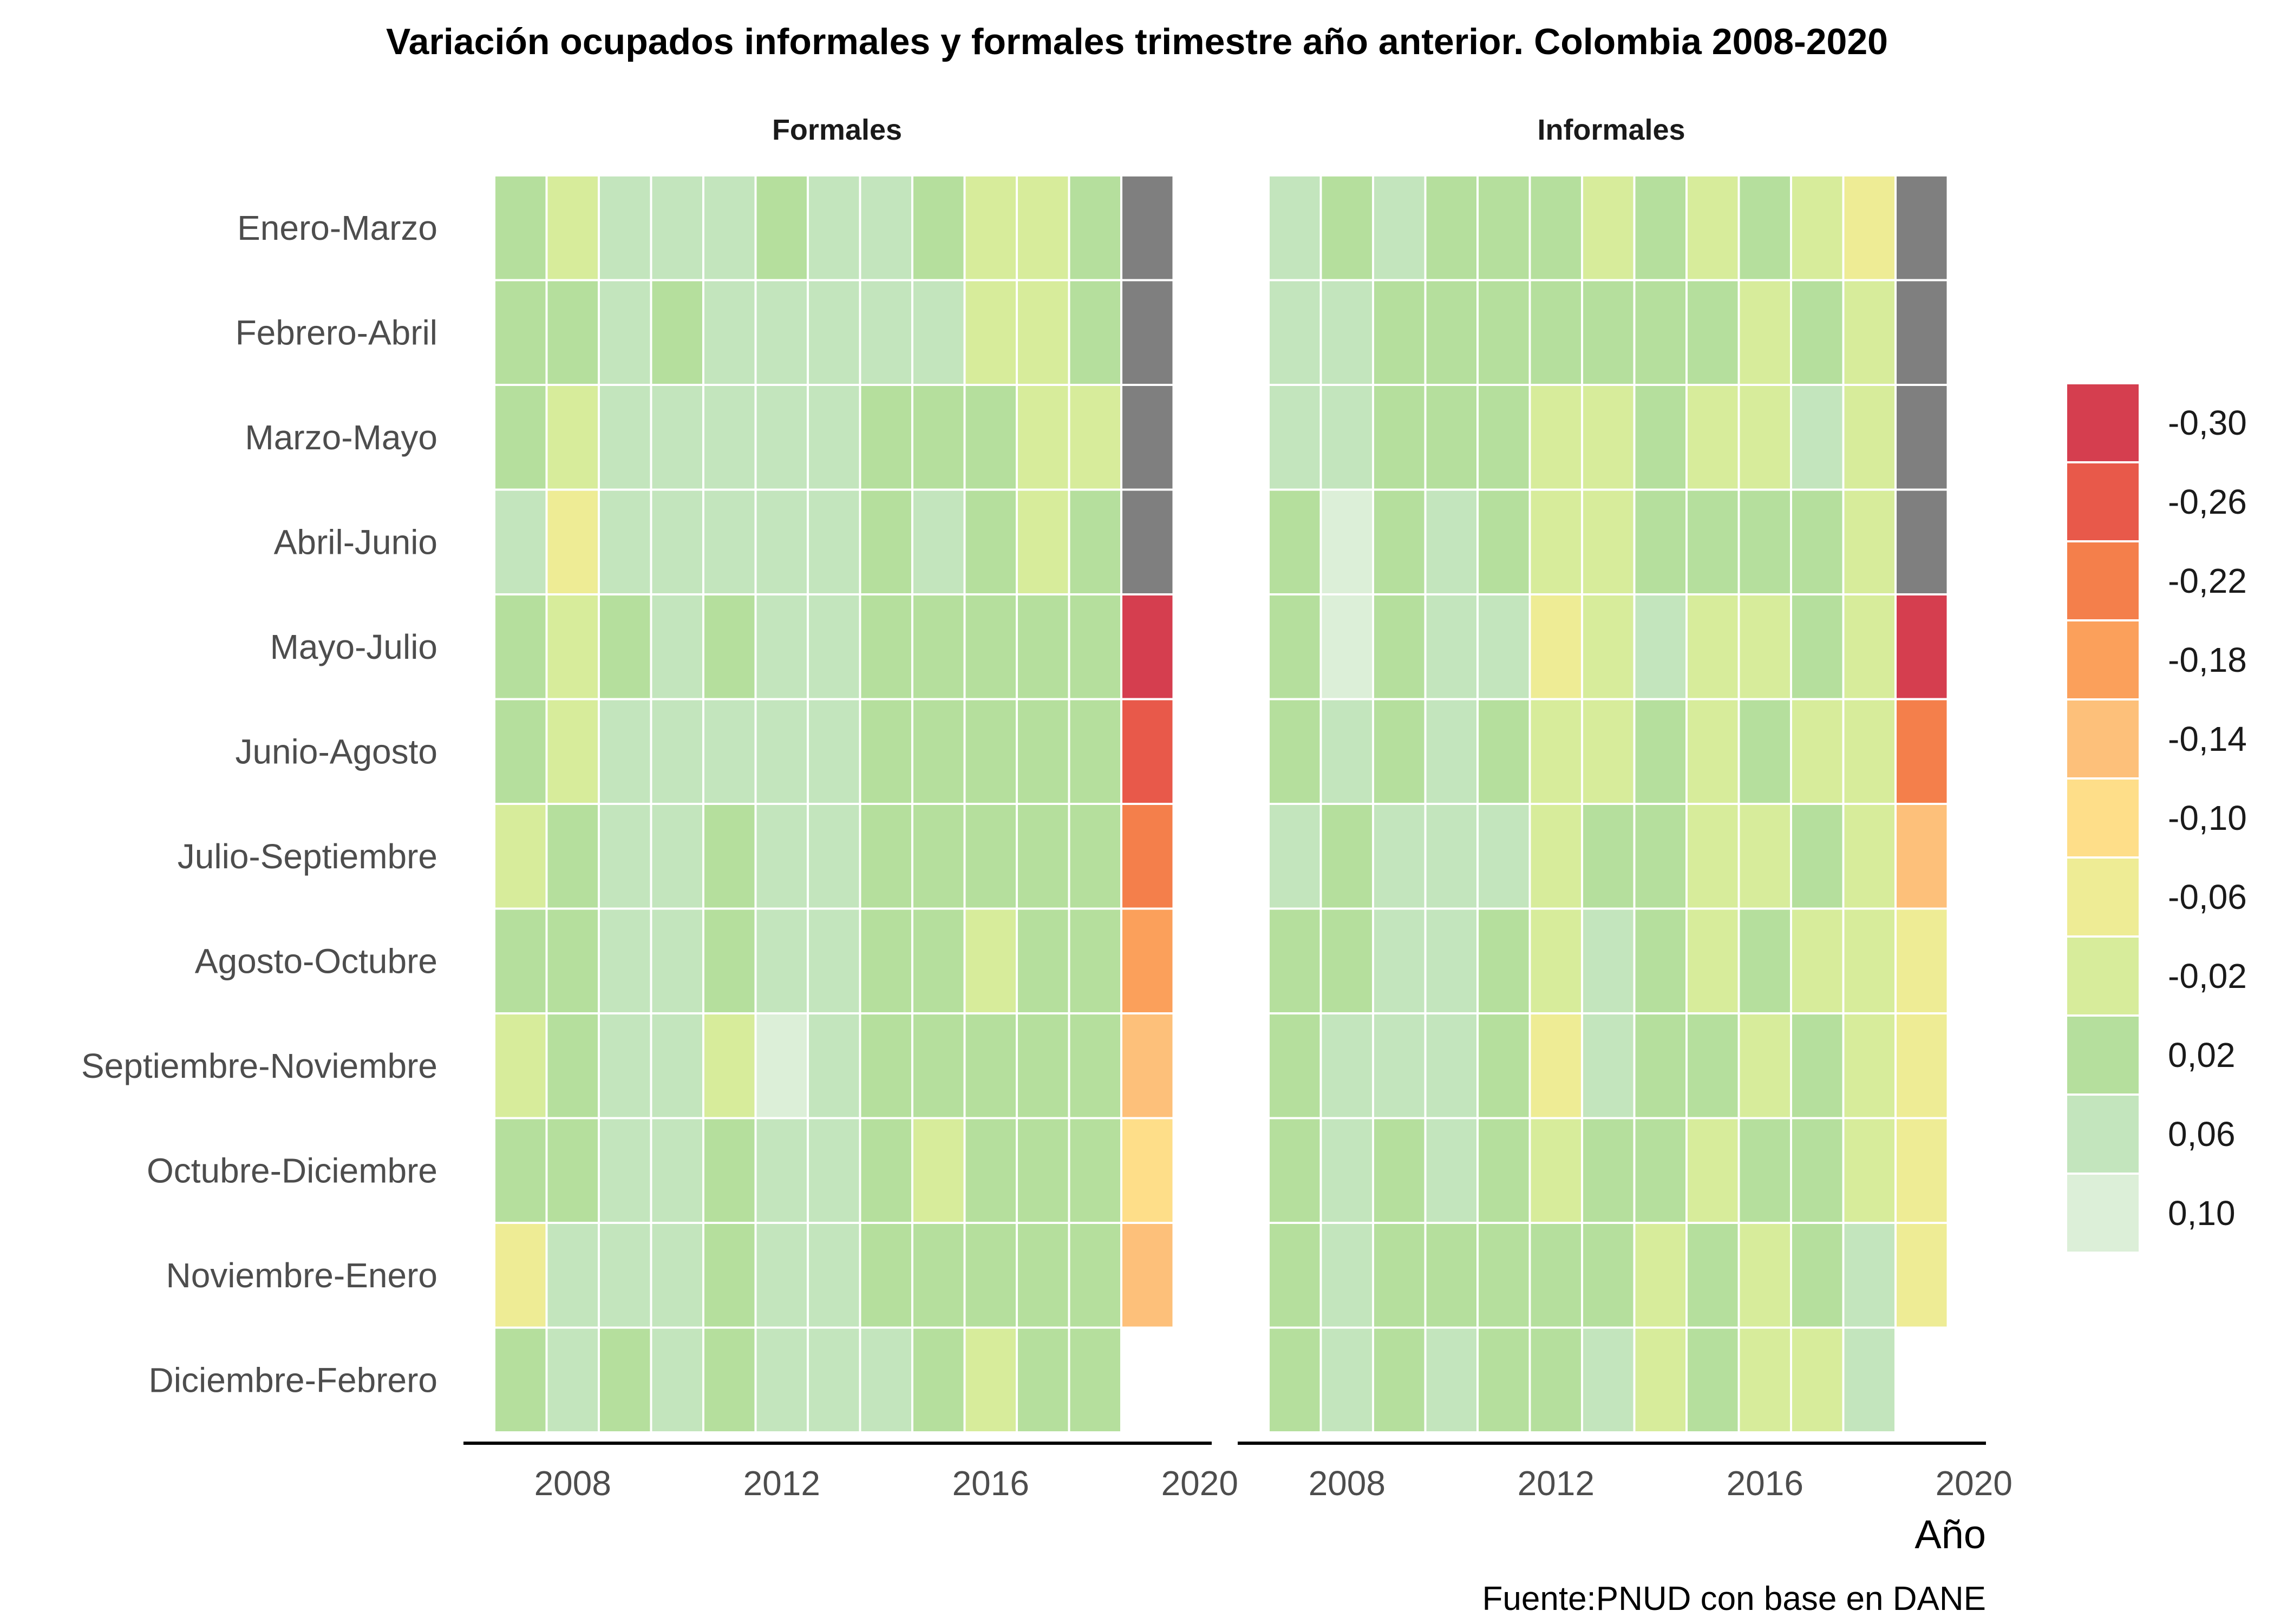 Image resolution: width=2274 pixels, height=1624 pixels. What do you see at coordinates (354, 646) in the screenshot?
I see `y-label: Mayo-Julio` at bounding box center [354, 646].